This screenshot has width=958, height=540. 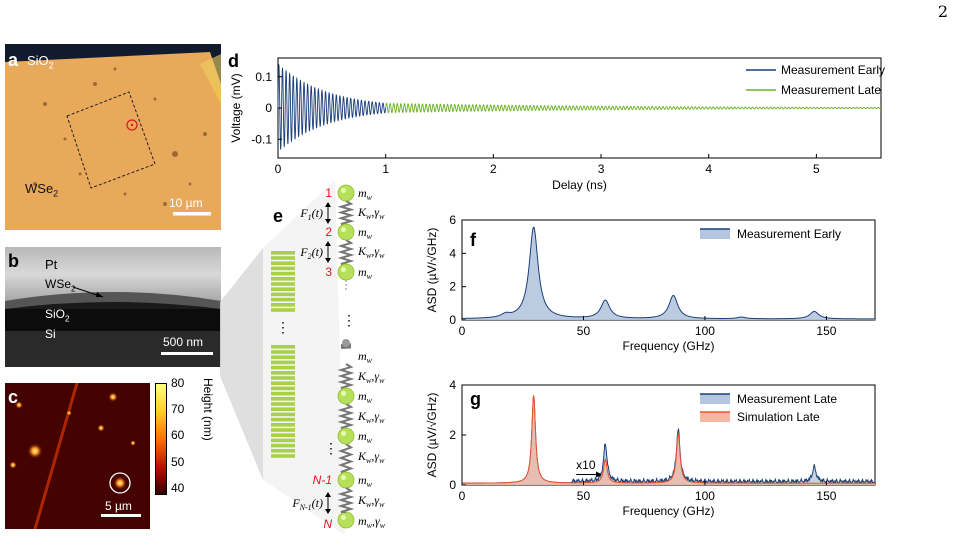 I want to click on legend-label: Measurement Early, so click(x=833, y=70).